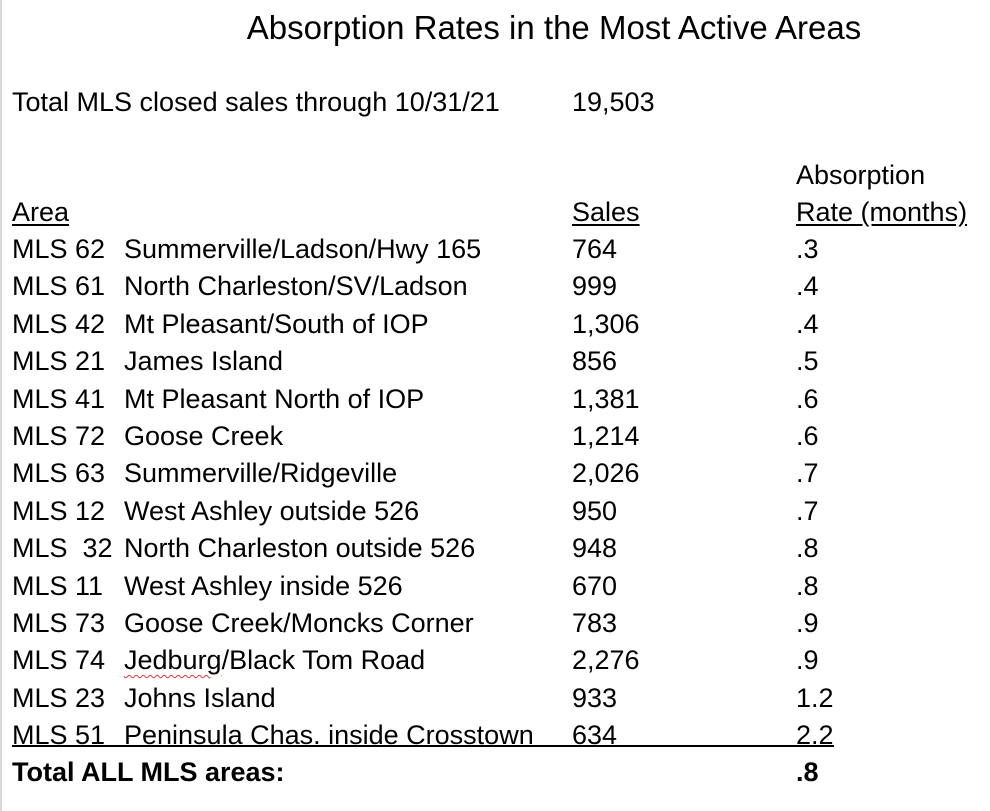 The height and width of the screenshot is (811, 990). Describe the element at coordinates (595, 361) in the screenshot. I see `row-sales: 856` at that location.